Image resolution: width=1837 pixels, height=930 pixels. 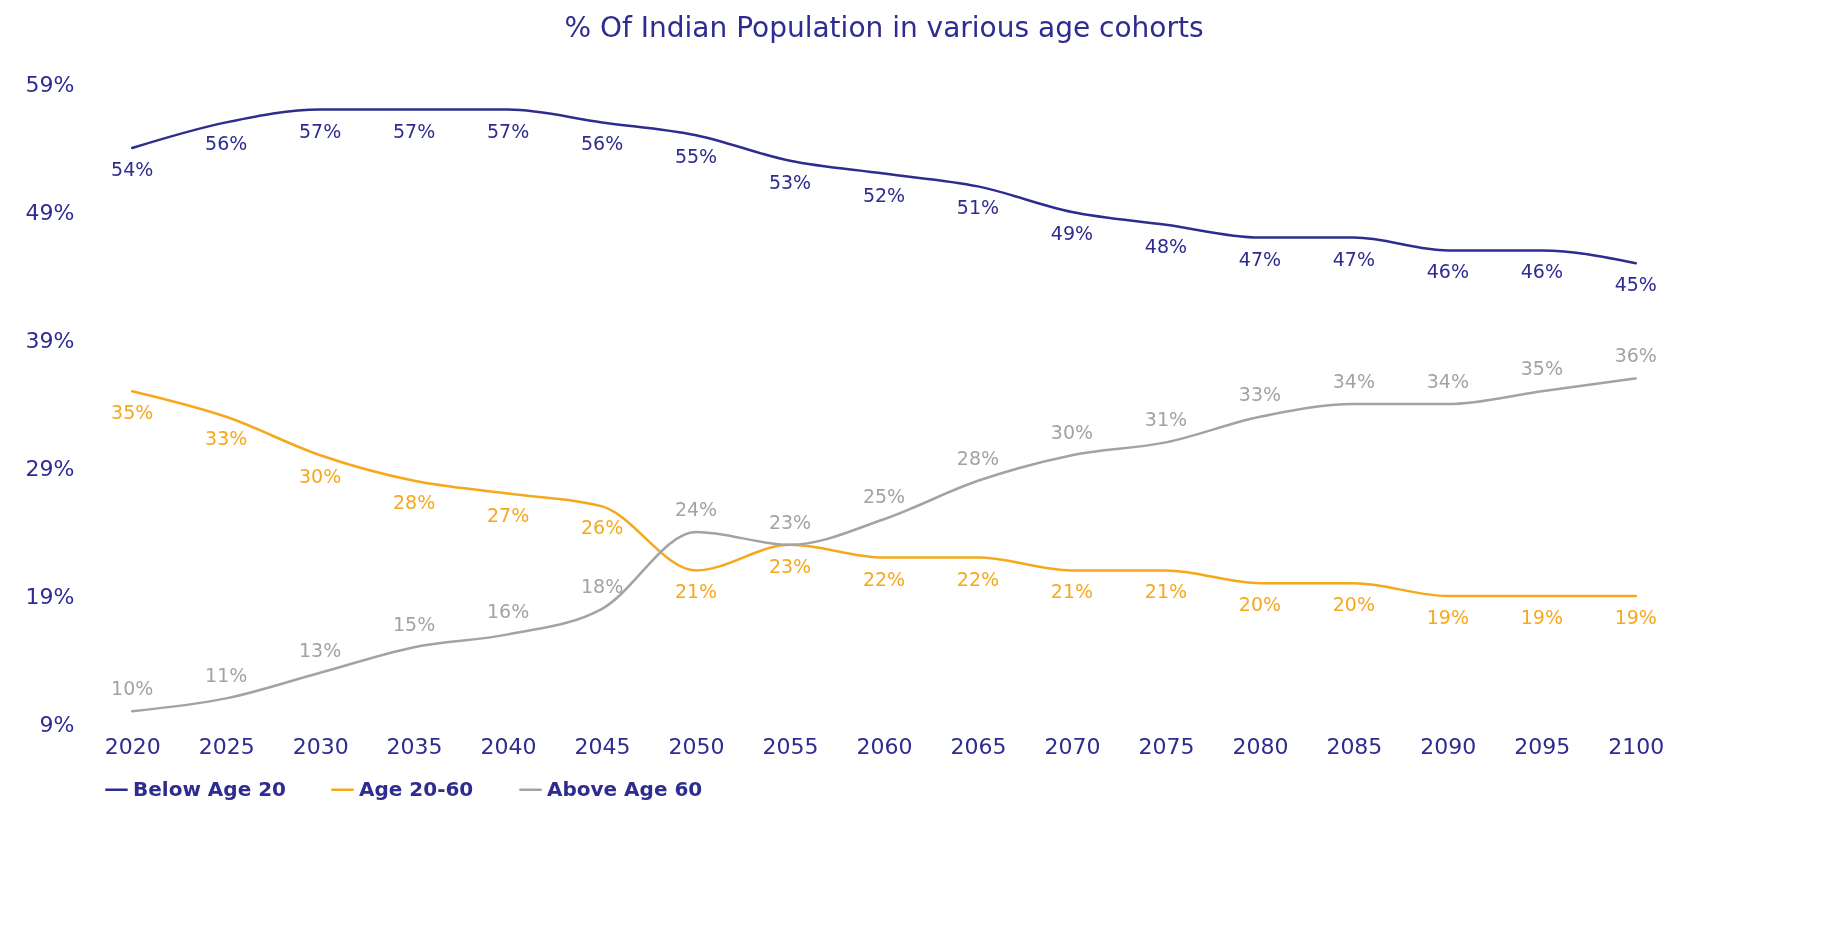 What do you see at coordinates (884, 194) in the screenshot?
I see `data-label: 52%` at bounding box center [884, 194].